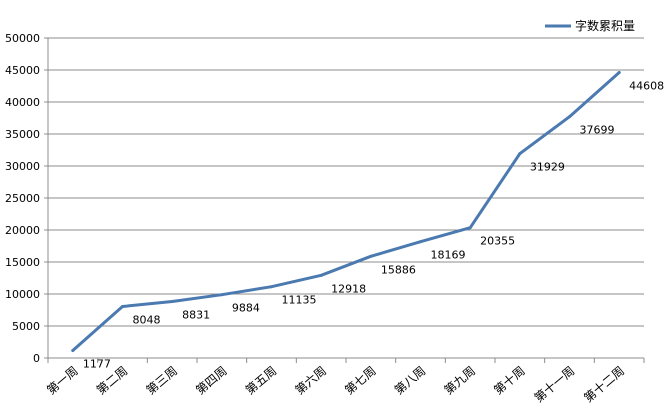 The width and height of the screenshot is (669, 420). What do you see at coordinates (398, 269) in the screenshot?
I see `data-label: 15886` at bounding box center [398, 269].